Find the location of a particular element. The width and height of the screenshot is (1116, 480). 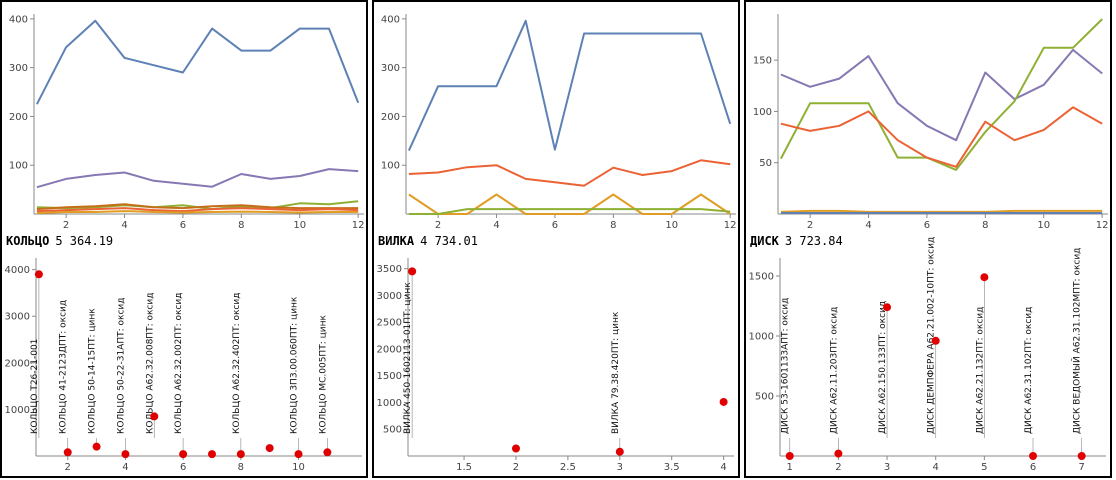

line-chart-vilka: 2 4 6 8 10 12 100 200 300 400 is located at coordinates (559, 122).